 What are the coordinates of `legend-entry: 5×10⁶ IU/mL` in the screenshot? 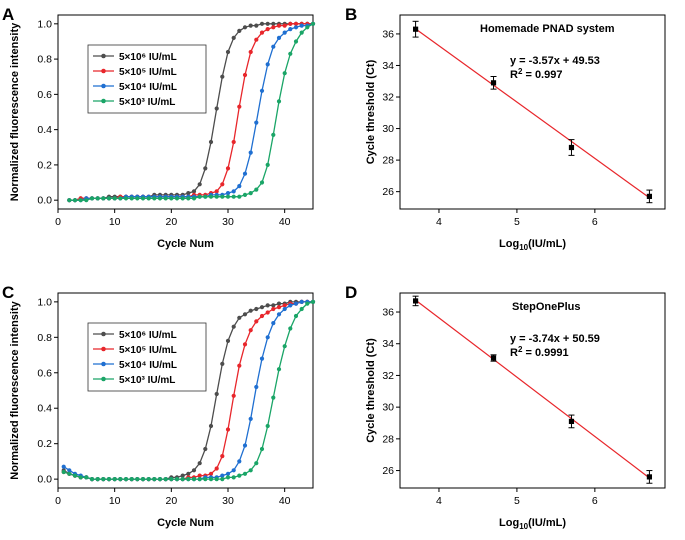 It's located at (148, 57).